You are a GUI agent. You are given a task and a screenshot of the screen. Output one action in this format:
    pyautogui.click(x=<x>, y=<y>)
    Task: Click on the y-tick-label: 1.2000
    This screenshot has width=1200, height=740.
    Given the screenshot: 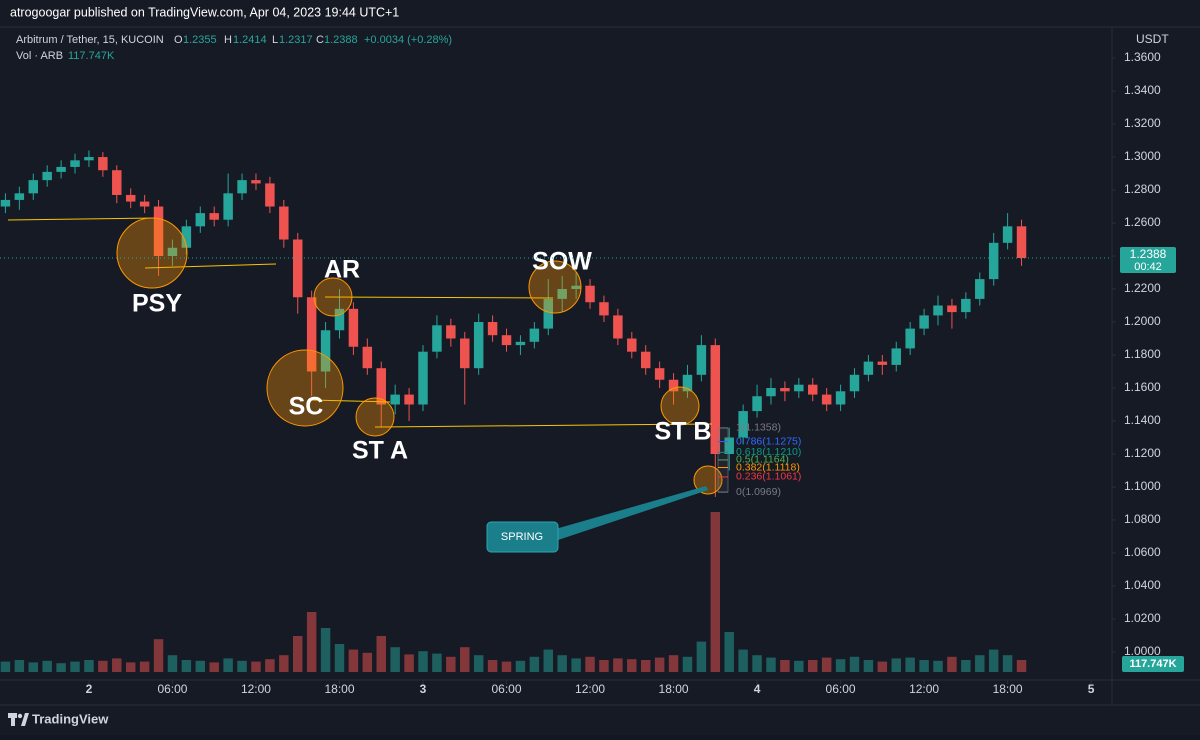 What is the action you would take?
    pyautogui.click(x=1142, y=321)
    